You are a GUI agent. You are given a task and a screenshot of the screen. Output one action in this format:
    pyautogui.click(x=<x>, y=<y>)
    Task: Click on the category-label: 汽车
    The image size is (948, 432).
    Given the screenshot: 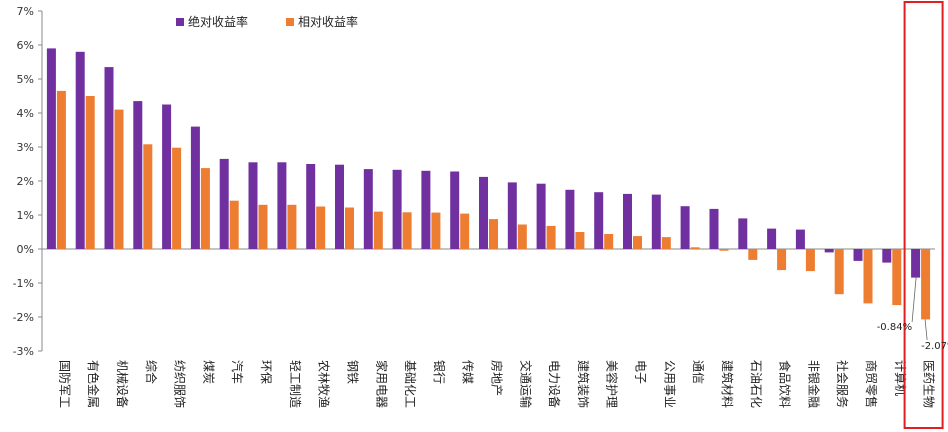 What is the action you would take?
    pyautogui.click(x=237, y=372)
    